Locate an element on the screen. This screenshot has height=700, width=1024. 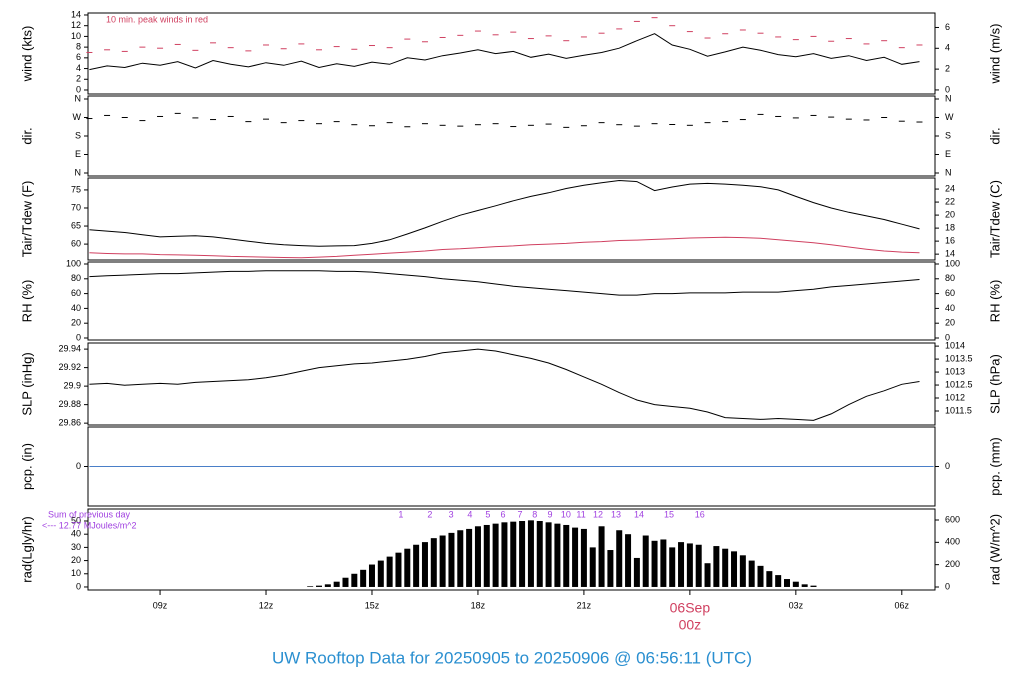
y2-tick-label: 2 is located at coordinates (947, 68).